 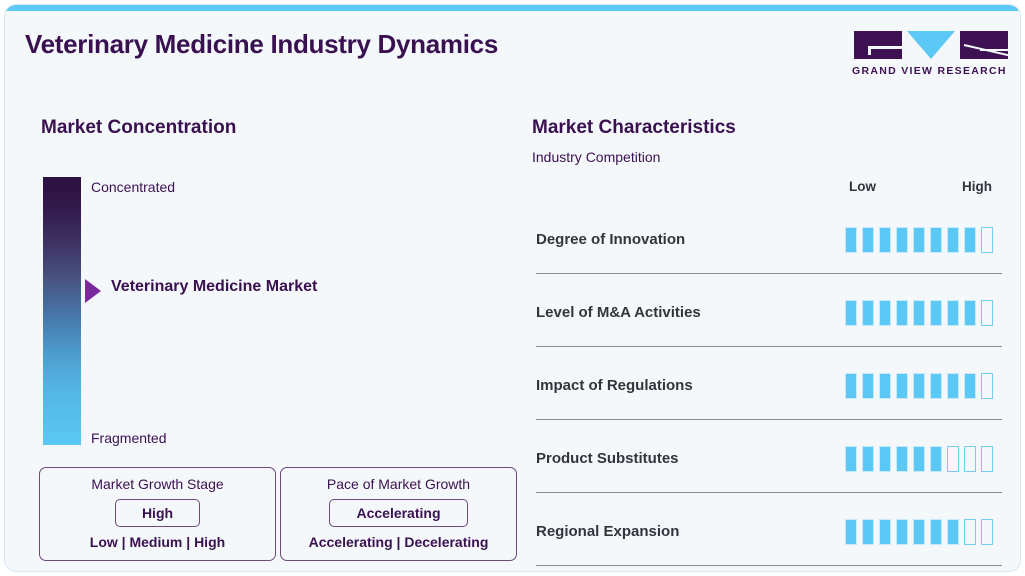 What do you see at coordinates (634, 127) in the screenshot?
I see `market-characteristics-title: Market Characteristics` at bounding box center [634, 127].